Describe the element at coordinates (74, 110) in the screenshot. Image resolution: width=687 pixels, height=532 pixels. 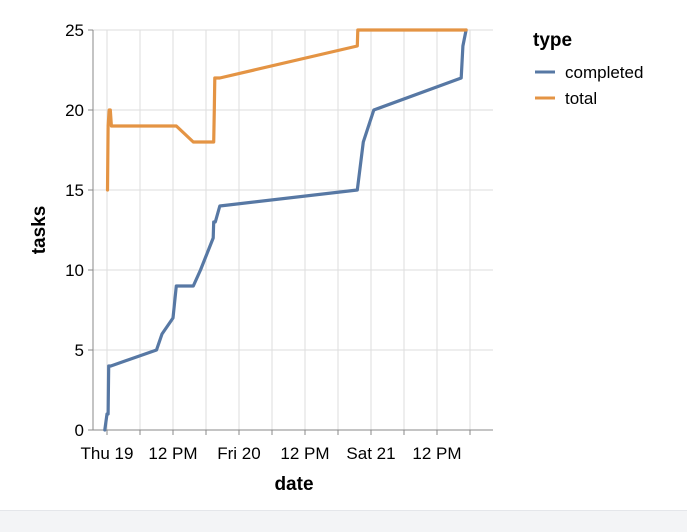
I see `y-tick-label: 20` at that location.